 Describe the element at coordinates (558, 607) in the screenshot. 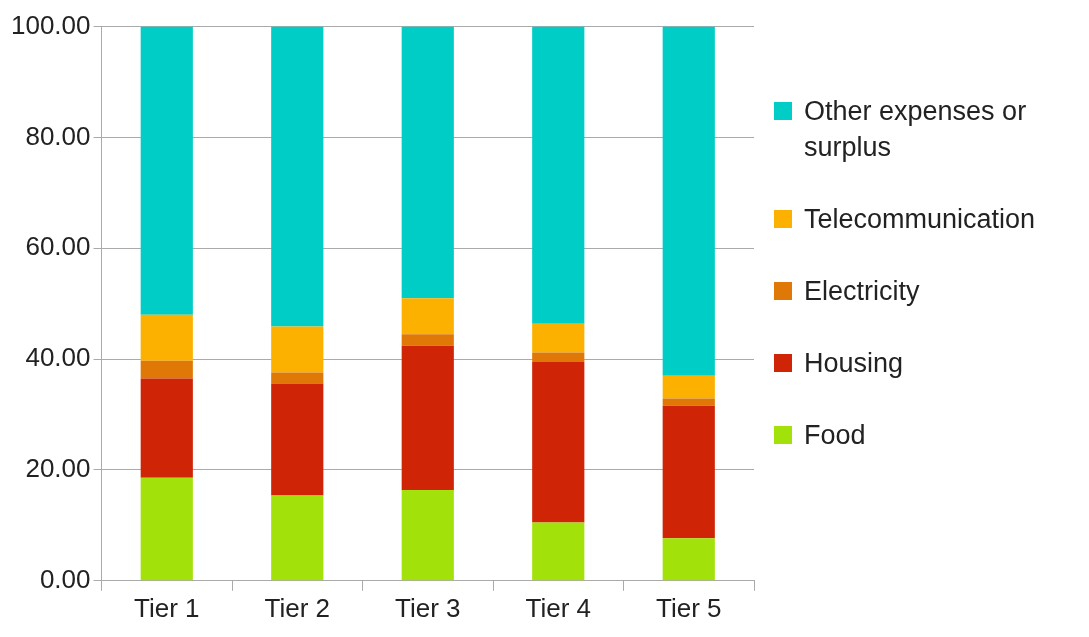

I see `x-tick-label: Tier 4` at that location.